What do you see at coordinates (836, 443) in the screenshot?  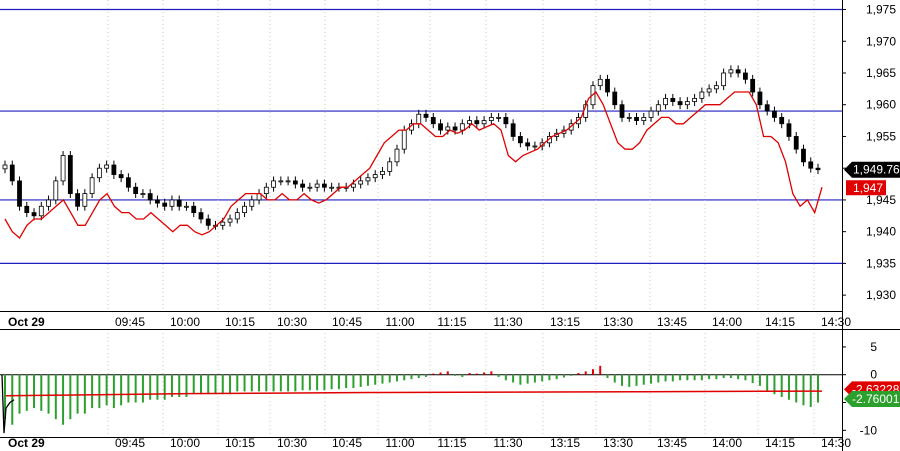 I see `indicator-x-tick-label: 14:30` at bounding box center [836, 443].